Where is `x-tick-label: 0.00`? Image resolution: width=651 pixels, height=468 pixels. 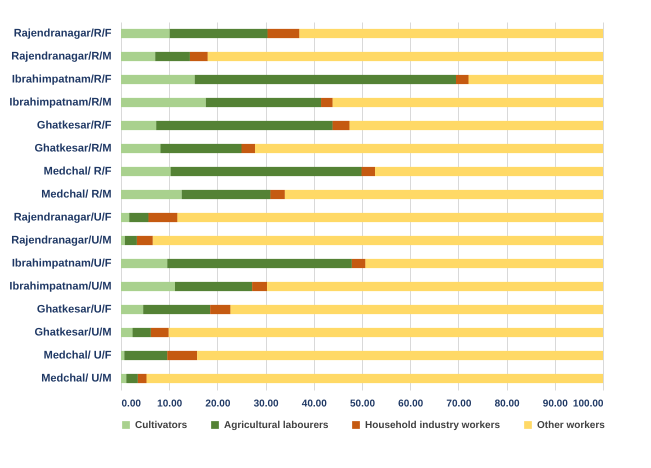
x-tick-label: 0.00 is located at coordinates (132, 404).